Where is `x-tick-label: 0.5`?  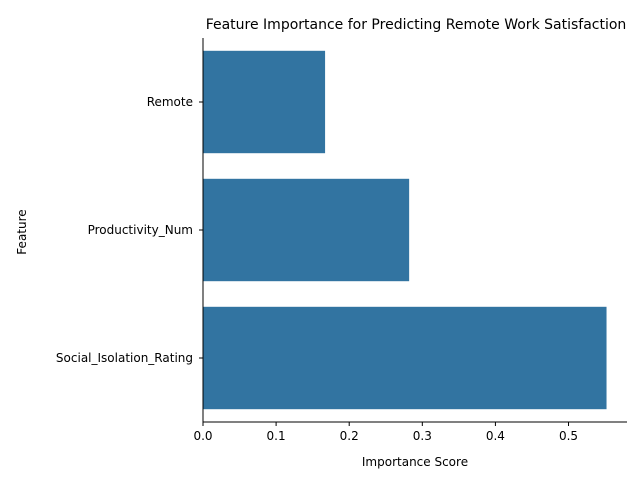
x-tick-label: 0.5 is located at coordinates (568, 436).